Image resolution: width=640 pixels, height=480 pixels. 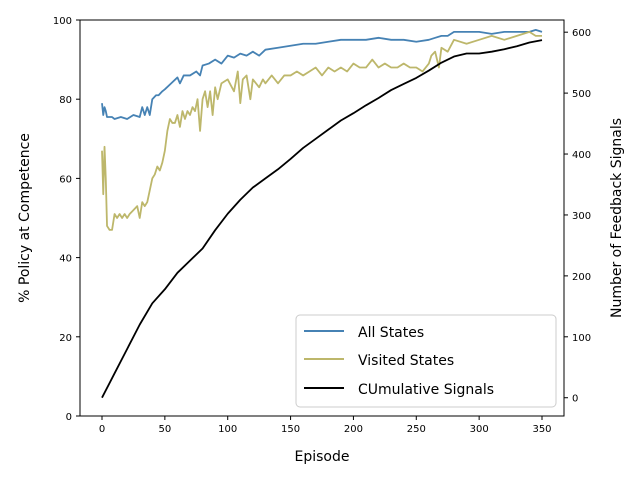 I want to click on x-axis-title: Episode, so click(x=322, y=457).